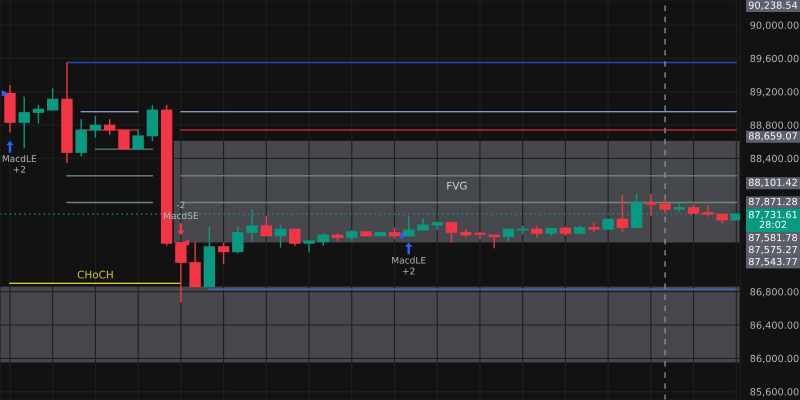 Image resolution: width=800 pixels, height=400 pixels. I want to click on text: 87,871.28, so click(773, 202).